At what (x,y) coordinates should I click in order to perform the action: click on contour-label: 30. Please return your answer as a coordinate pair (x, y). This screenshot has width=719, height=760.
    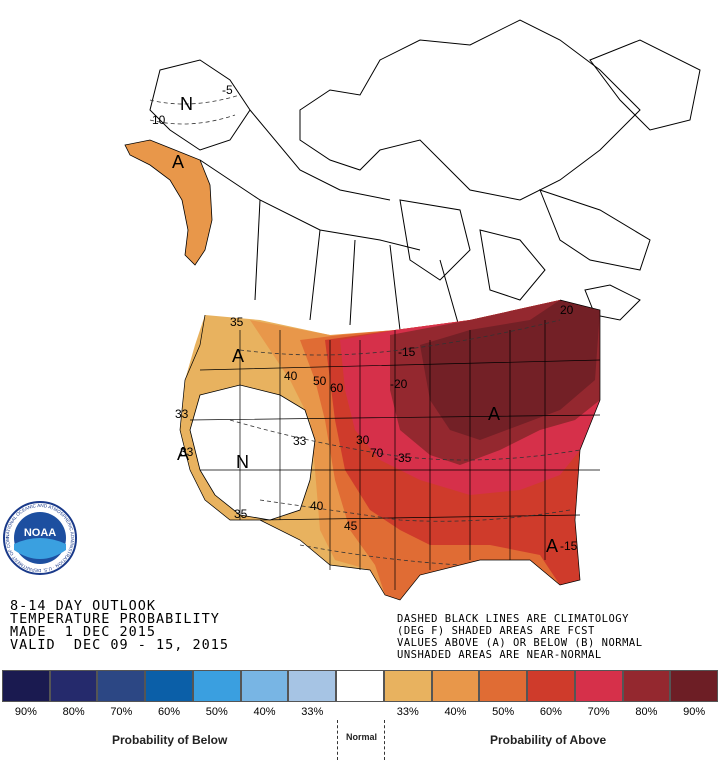
    Looking at the image, I should click on (363, 440).